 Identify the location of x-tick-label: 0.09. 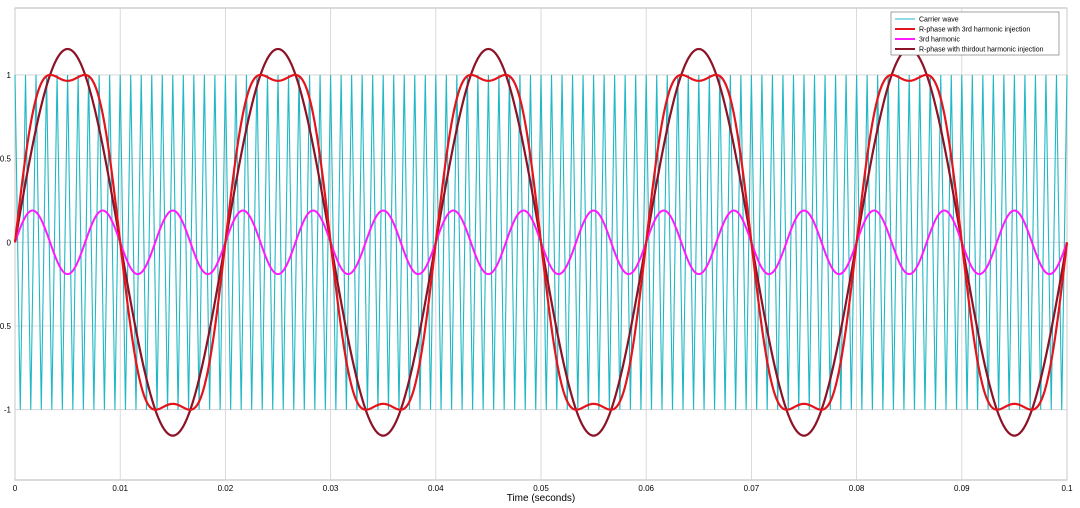
(962, 488).